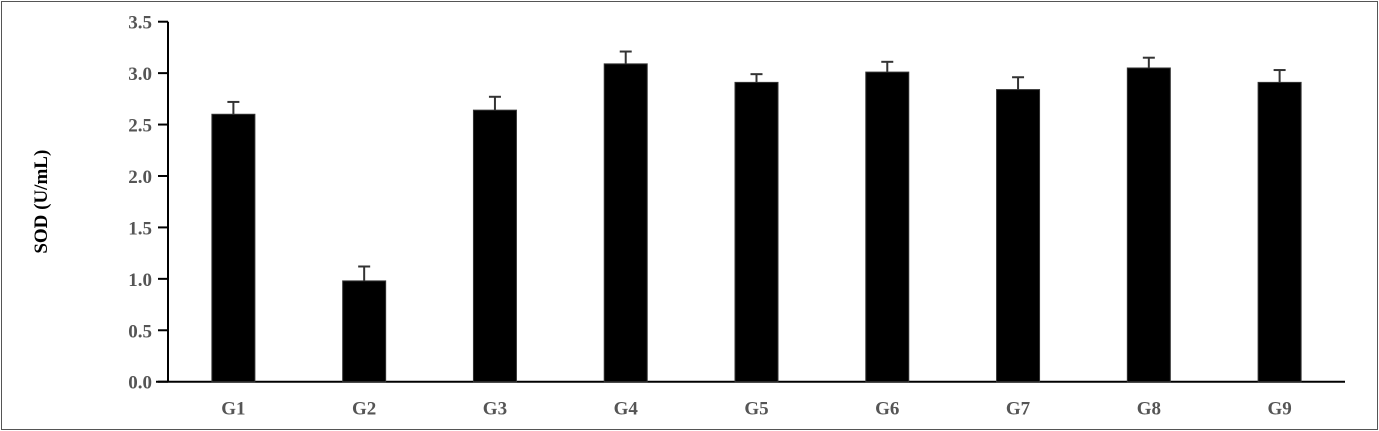  Describe the element at coordinates (756, 232) in the screenshot. I see `bar-g5` at that location.